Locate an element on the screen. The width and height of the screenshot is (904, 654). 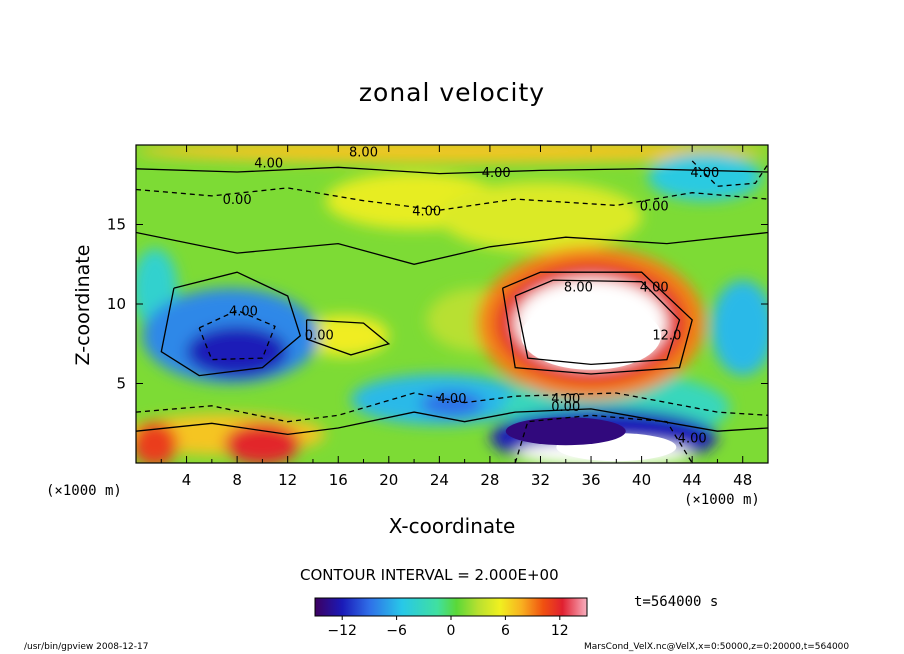
x-tick-label: 32 is located at coordinates (540, 480).